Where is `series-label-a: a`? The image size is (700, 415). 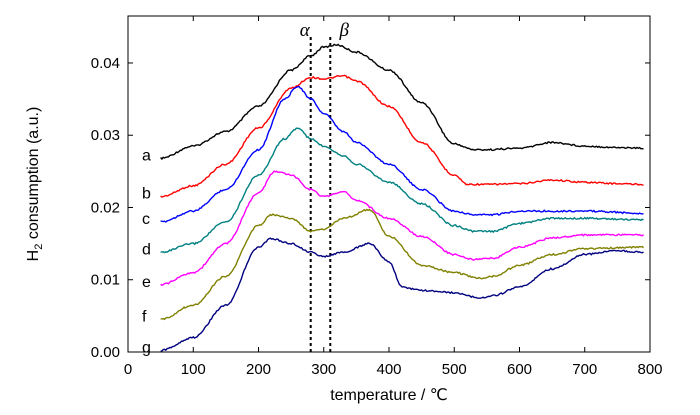 series-label-a: a is located at coordinates (146, 155).